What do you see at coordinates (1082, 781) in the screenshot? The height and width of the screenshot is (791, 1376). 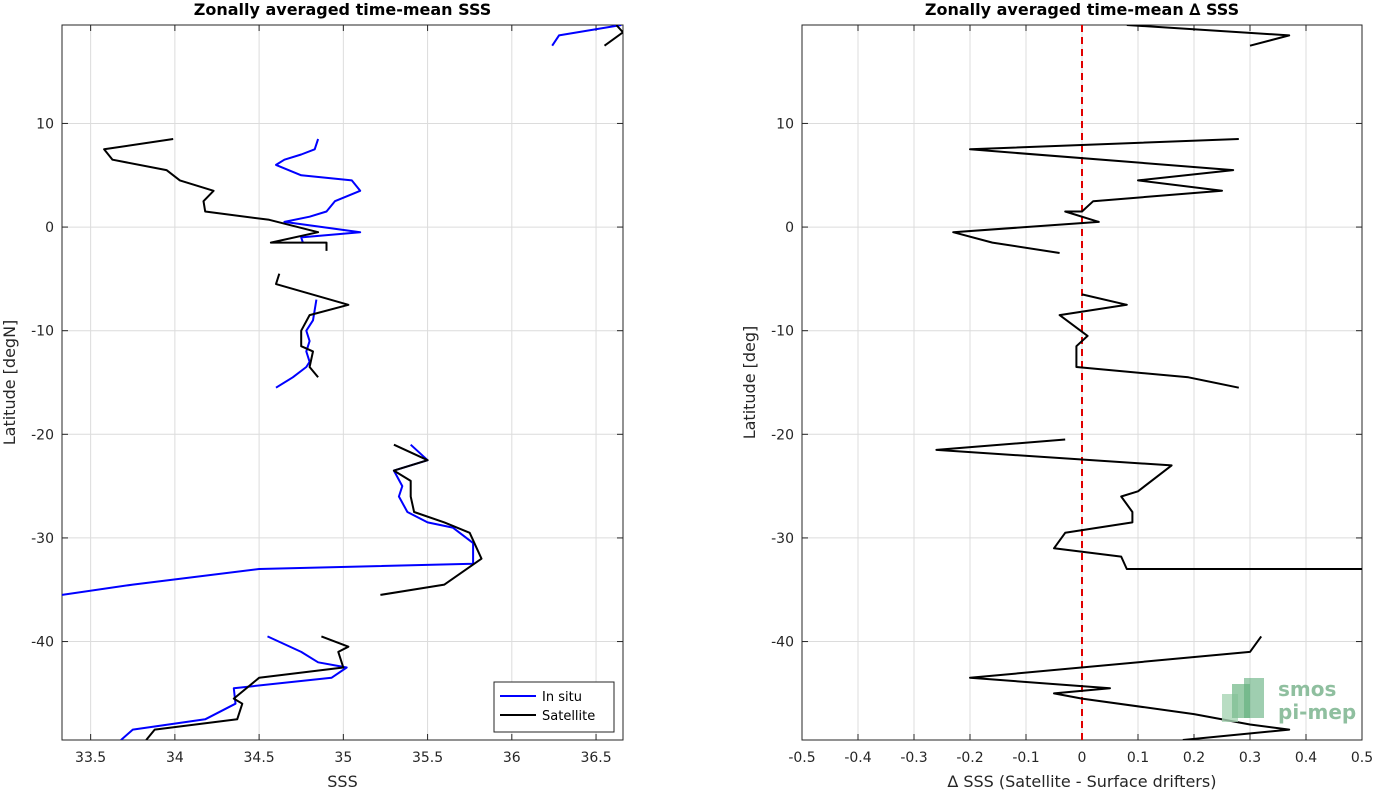 I see `x-axis-label: ∆ SSS (Satellite - Surface drifters)` at bounding box center [1082, 781].